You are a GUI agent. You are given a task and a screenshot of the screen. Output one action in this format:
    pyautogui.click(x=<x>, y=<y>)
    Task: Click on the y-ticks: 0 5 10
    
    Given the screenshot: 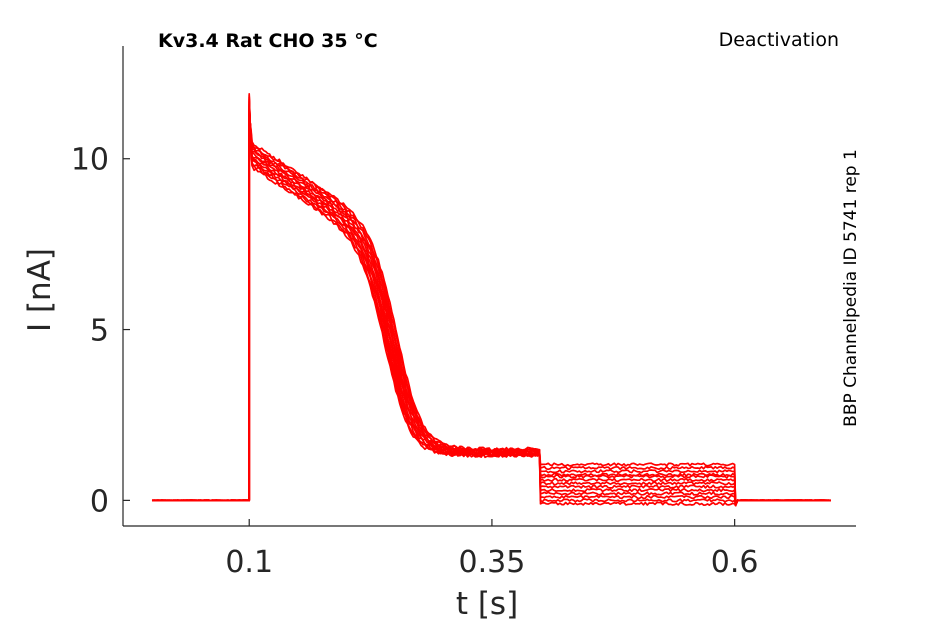 What is the action you would take?
    pyautogui.click(x=100, y=331)
    